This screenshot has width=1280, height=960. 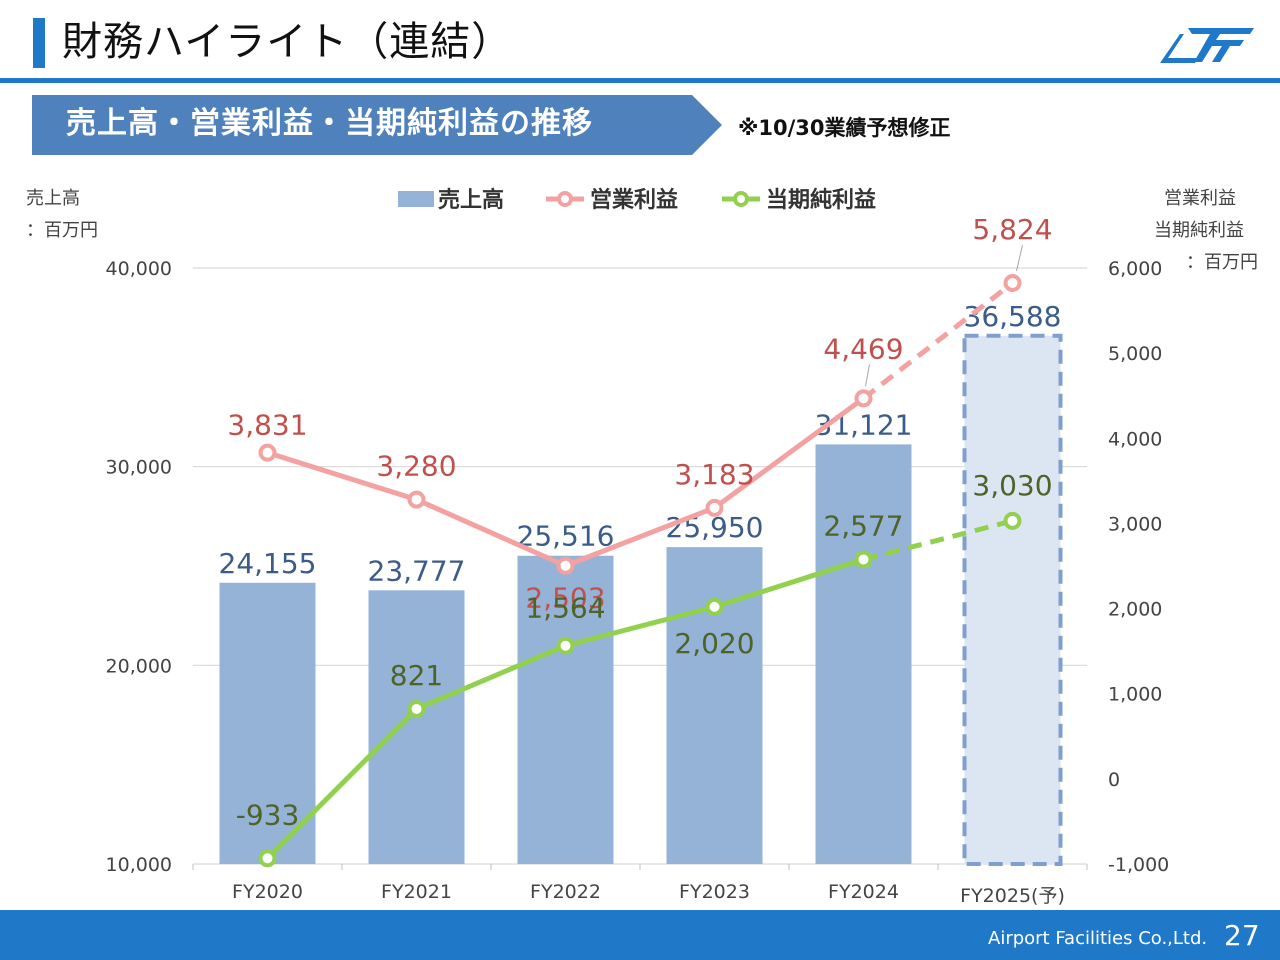 What do you see at coordinates (1012, 229) in the screenshot?
I see `operating-profit-value-label: 5,824` at bounding box center [1012, 229].